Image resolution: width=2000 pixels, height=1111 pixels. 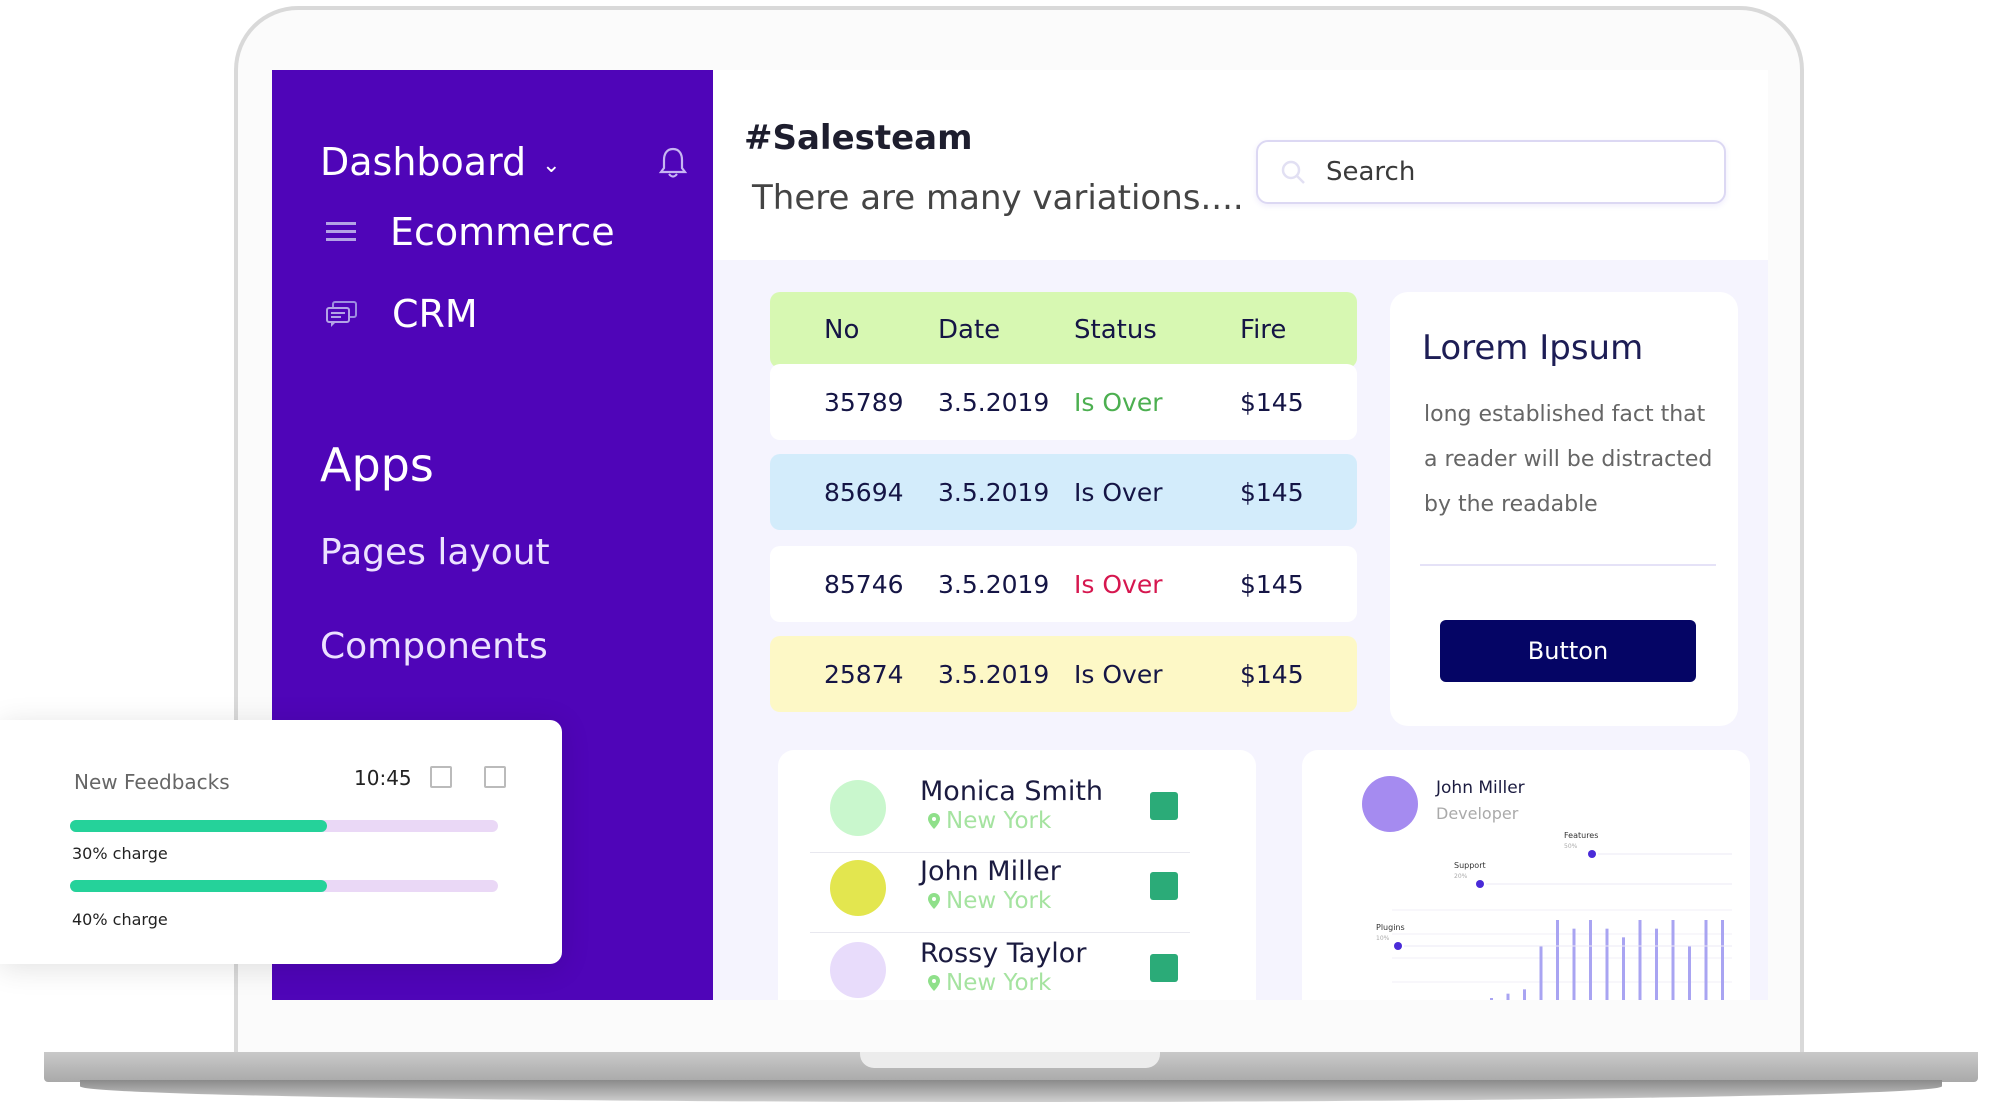 What do you see at coordinates (1568, 565) in the screenshot?
I see `card-divider` at bounding box center [1568, 565].